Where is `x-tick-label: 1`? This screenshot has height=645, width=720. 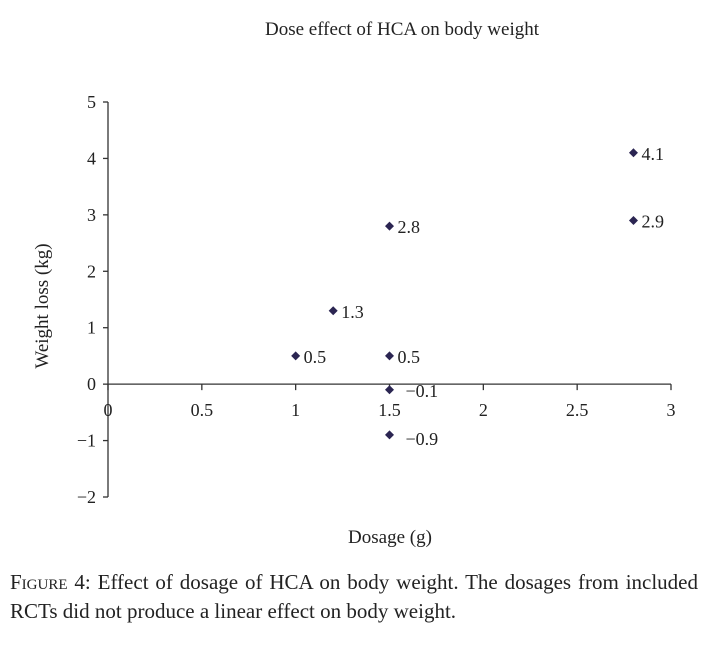
x-tick-label: 1 is located at coordinates (295, 410).